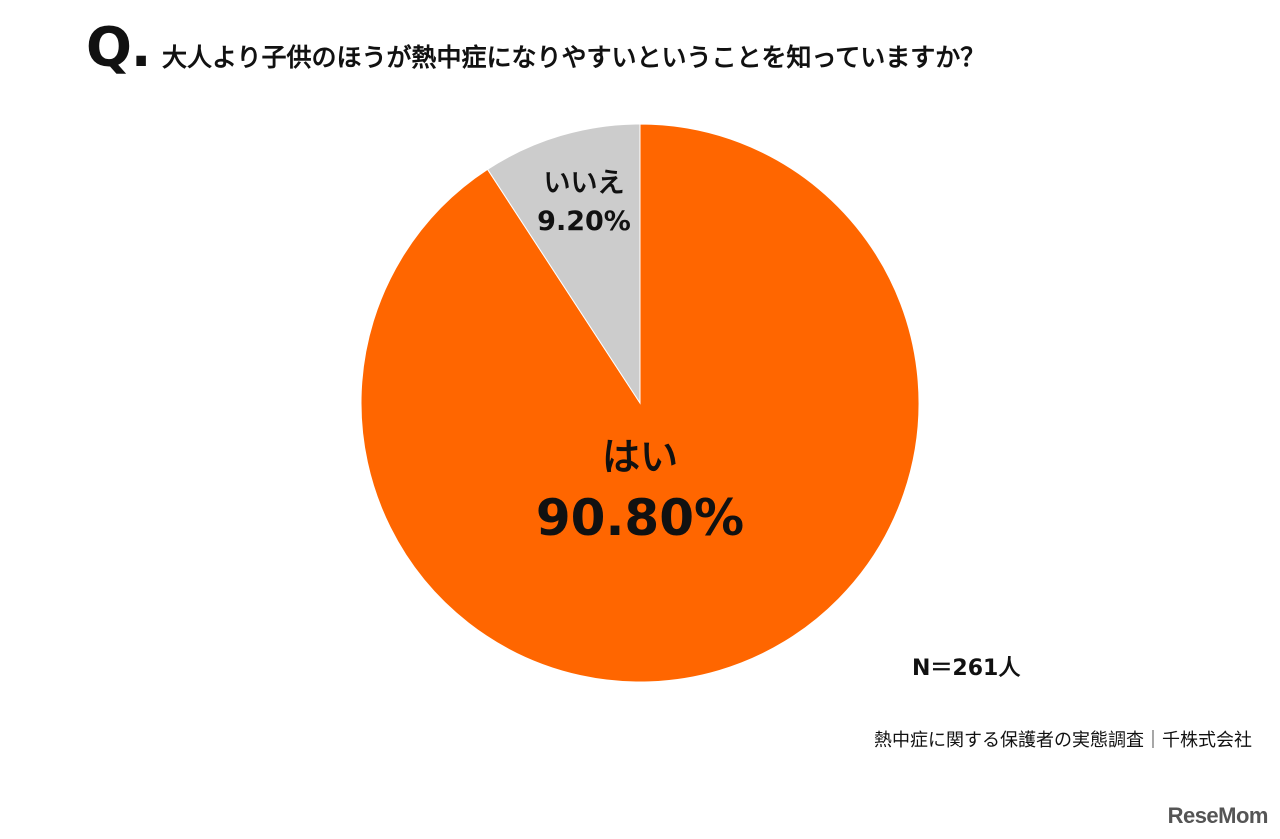  I want to click on slice-value-yes: 90.80%, so click(640, 518).